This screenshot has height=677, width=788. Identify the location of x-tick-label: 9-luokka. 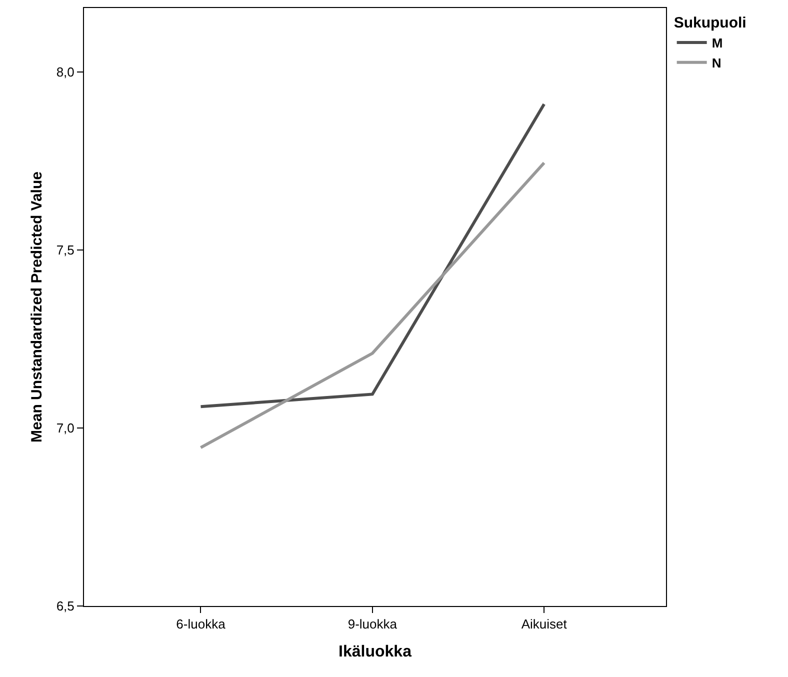
(373, 624).